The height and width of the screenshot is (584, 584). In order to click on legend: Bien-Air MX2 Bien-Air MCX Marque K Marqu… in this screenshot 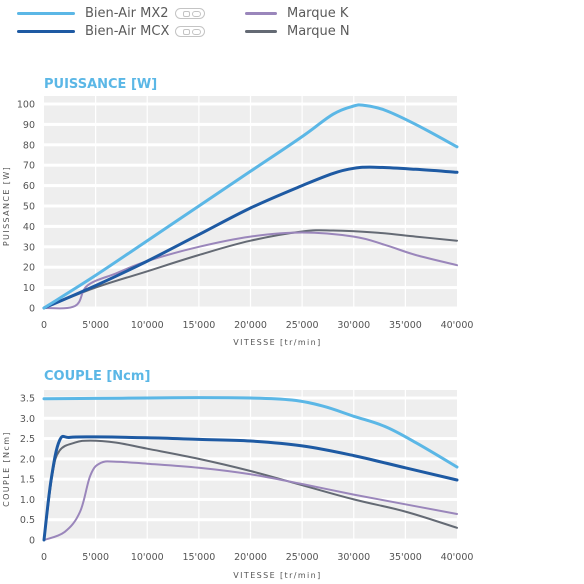, I will do `click(292, 22)`.